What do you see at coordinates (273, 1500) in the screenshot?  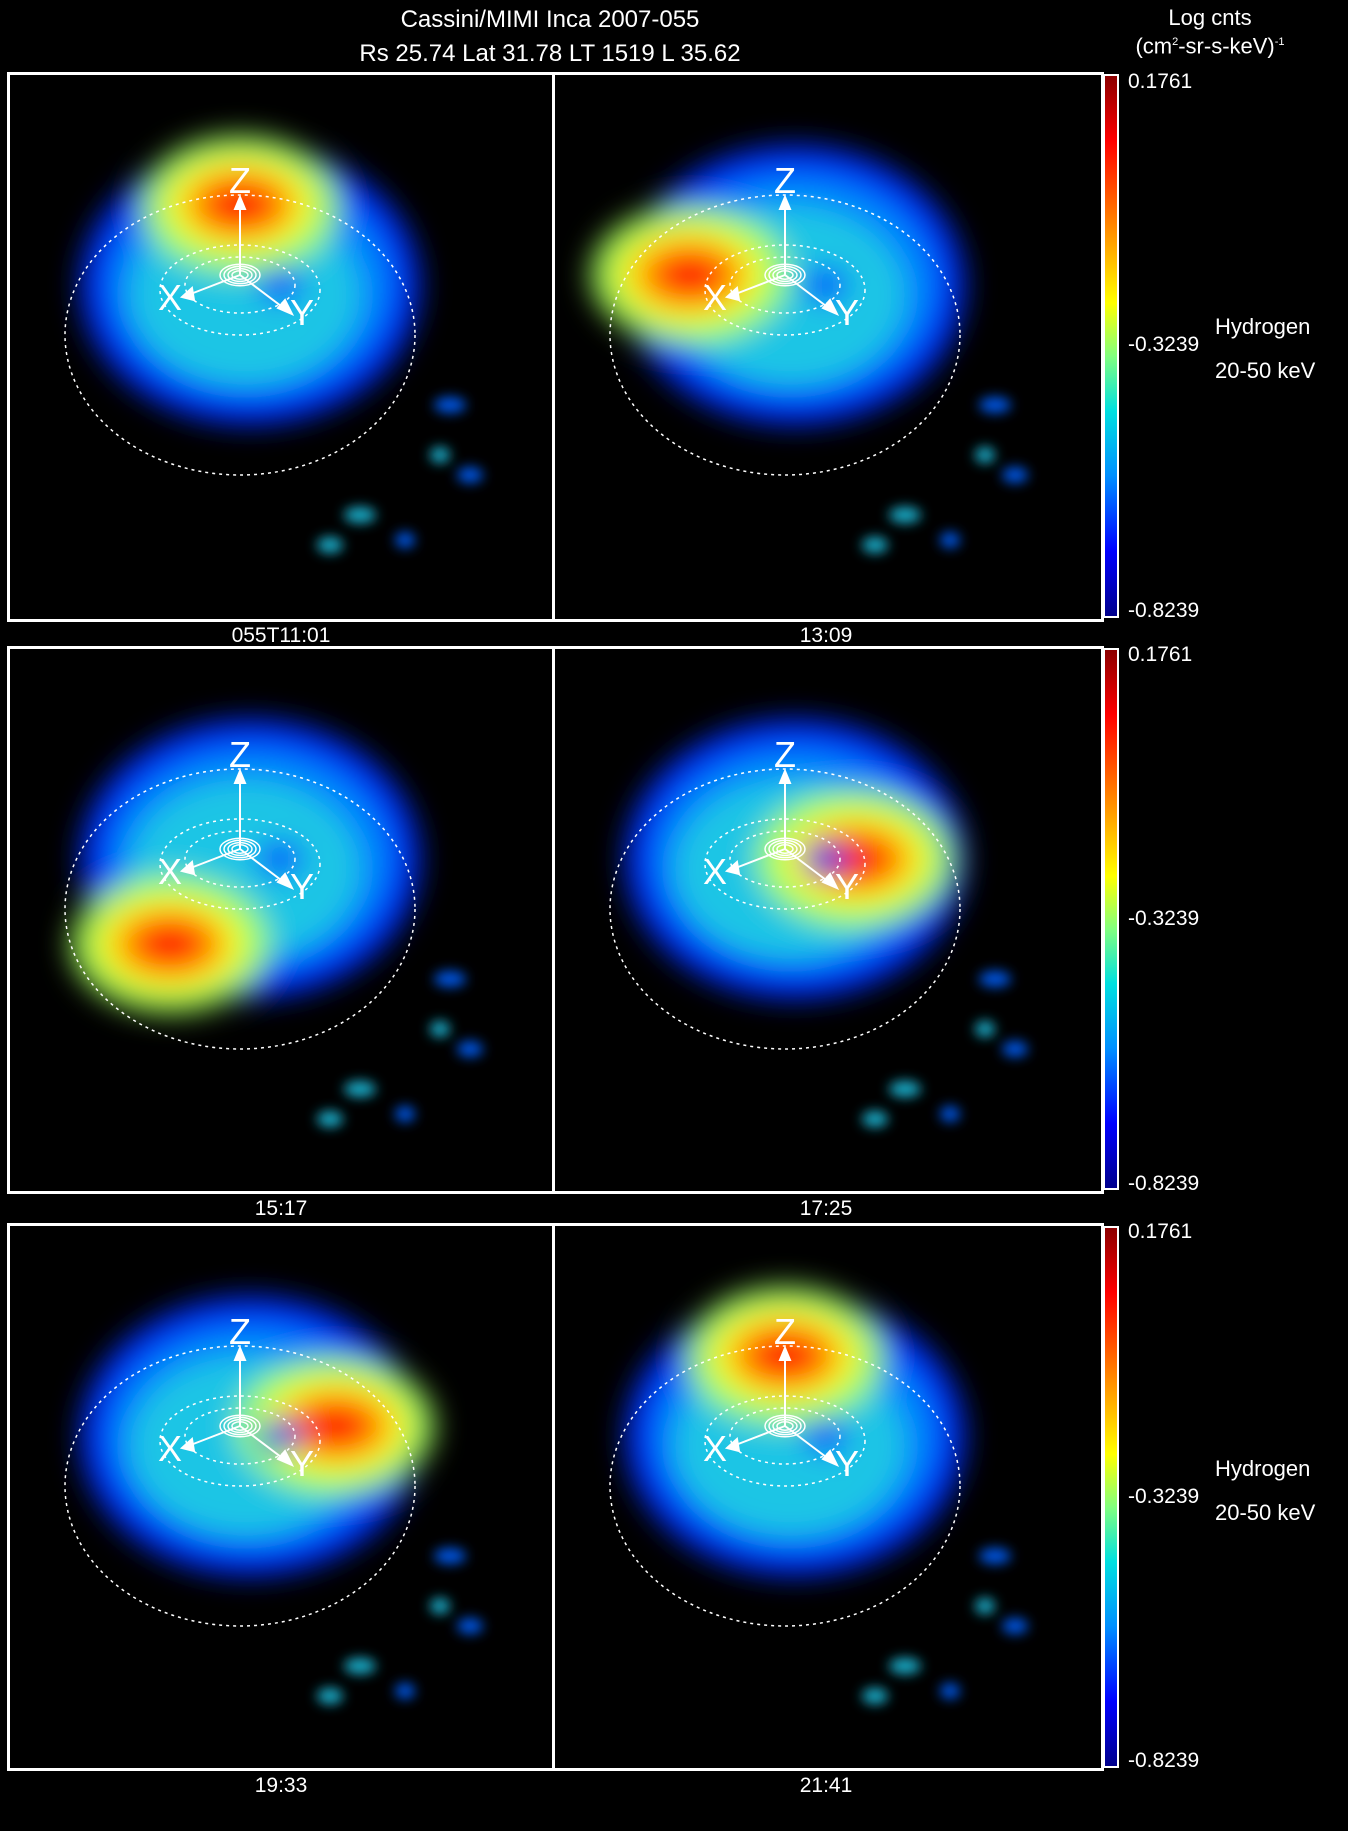 I see `ena-image-5: Z X Y` at bounding box center [273, 1500].